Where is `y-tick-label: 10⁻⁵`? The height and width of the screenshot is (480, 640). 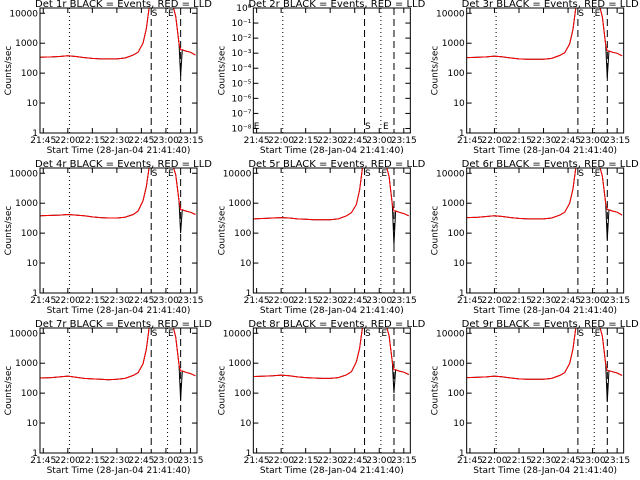
y-tick-label: 10⁻⁵ is located at coordinates (242, 84).